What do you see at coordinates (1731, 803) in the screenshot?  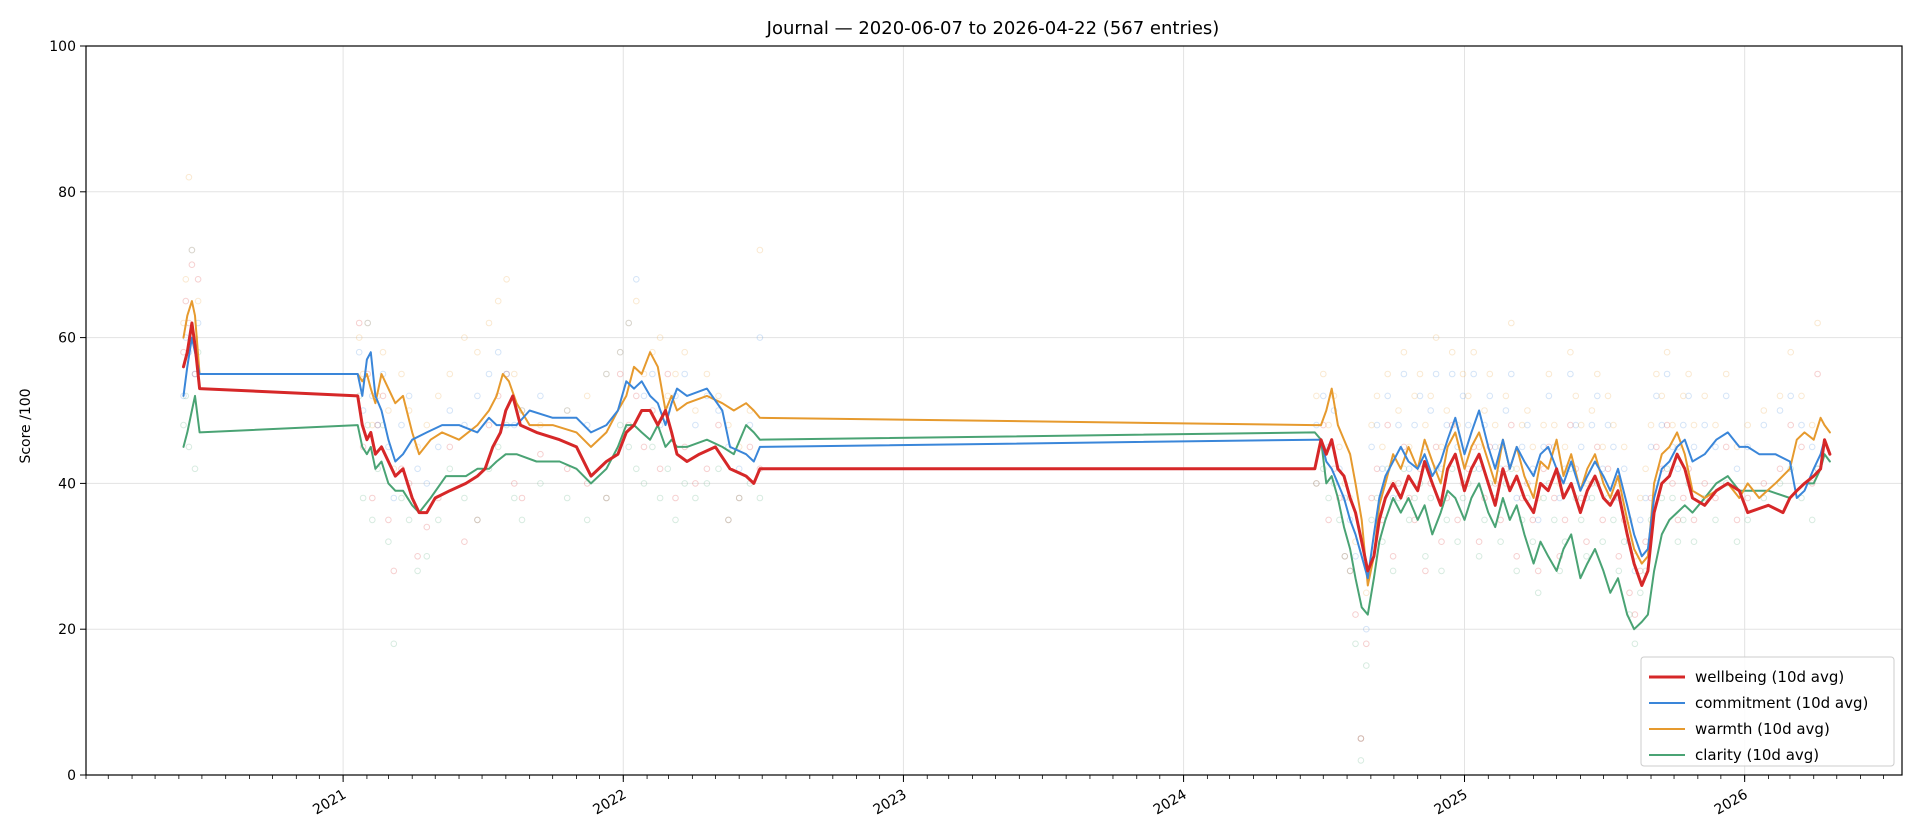 I see `x-tick-label: 2026` at bounding box center [1731, 803].